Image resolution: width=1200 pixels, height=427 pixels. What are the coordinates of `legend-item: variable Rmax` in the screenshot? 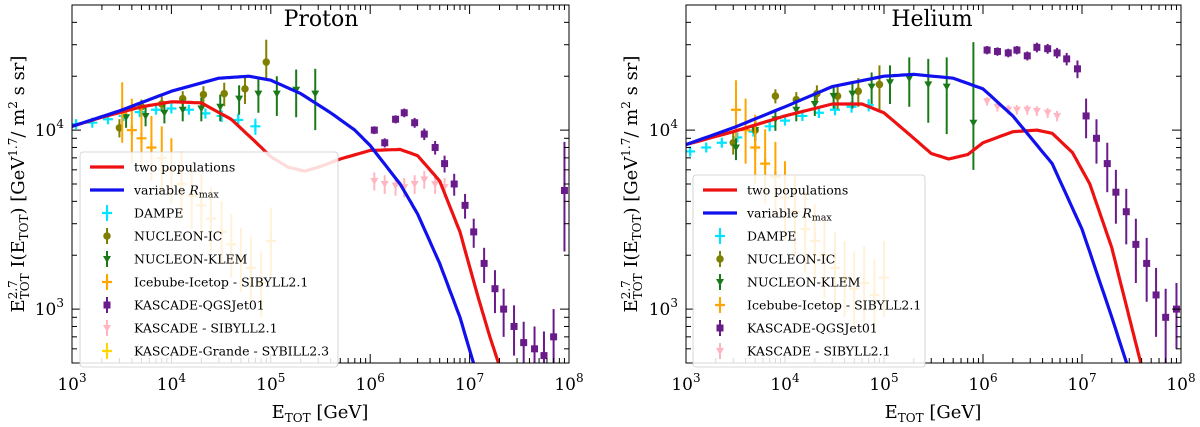 It's located at (767, 215).